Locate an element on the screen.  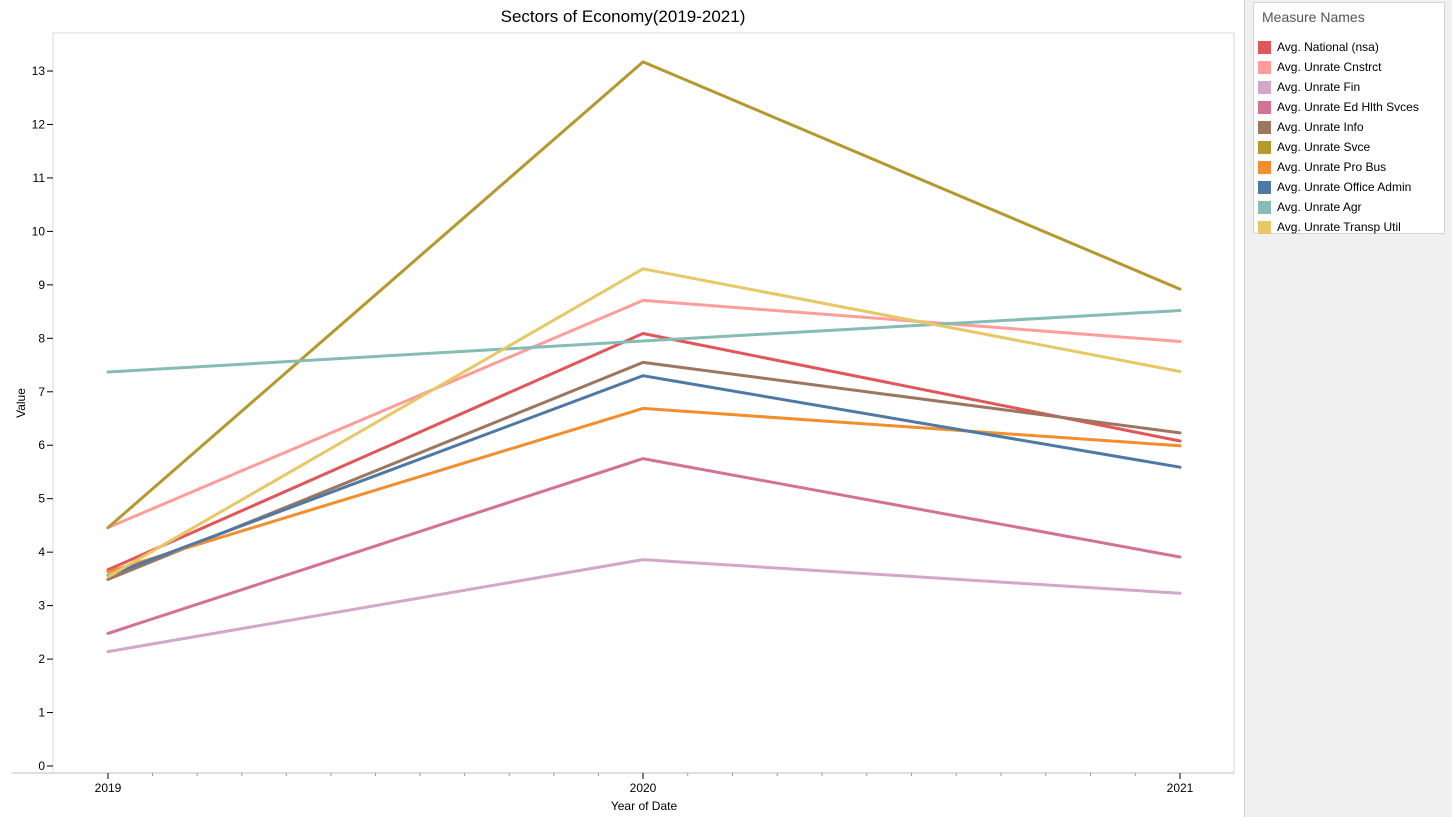
y-tick-label: 1 is located at coordinates (41, 713).